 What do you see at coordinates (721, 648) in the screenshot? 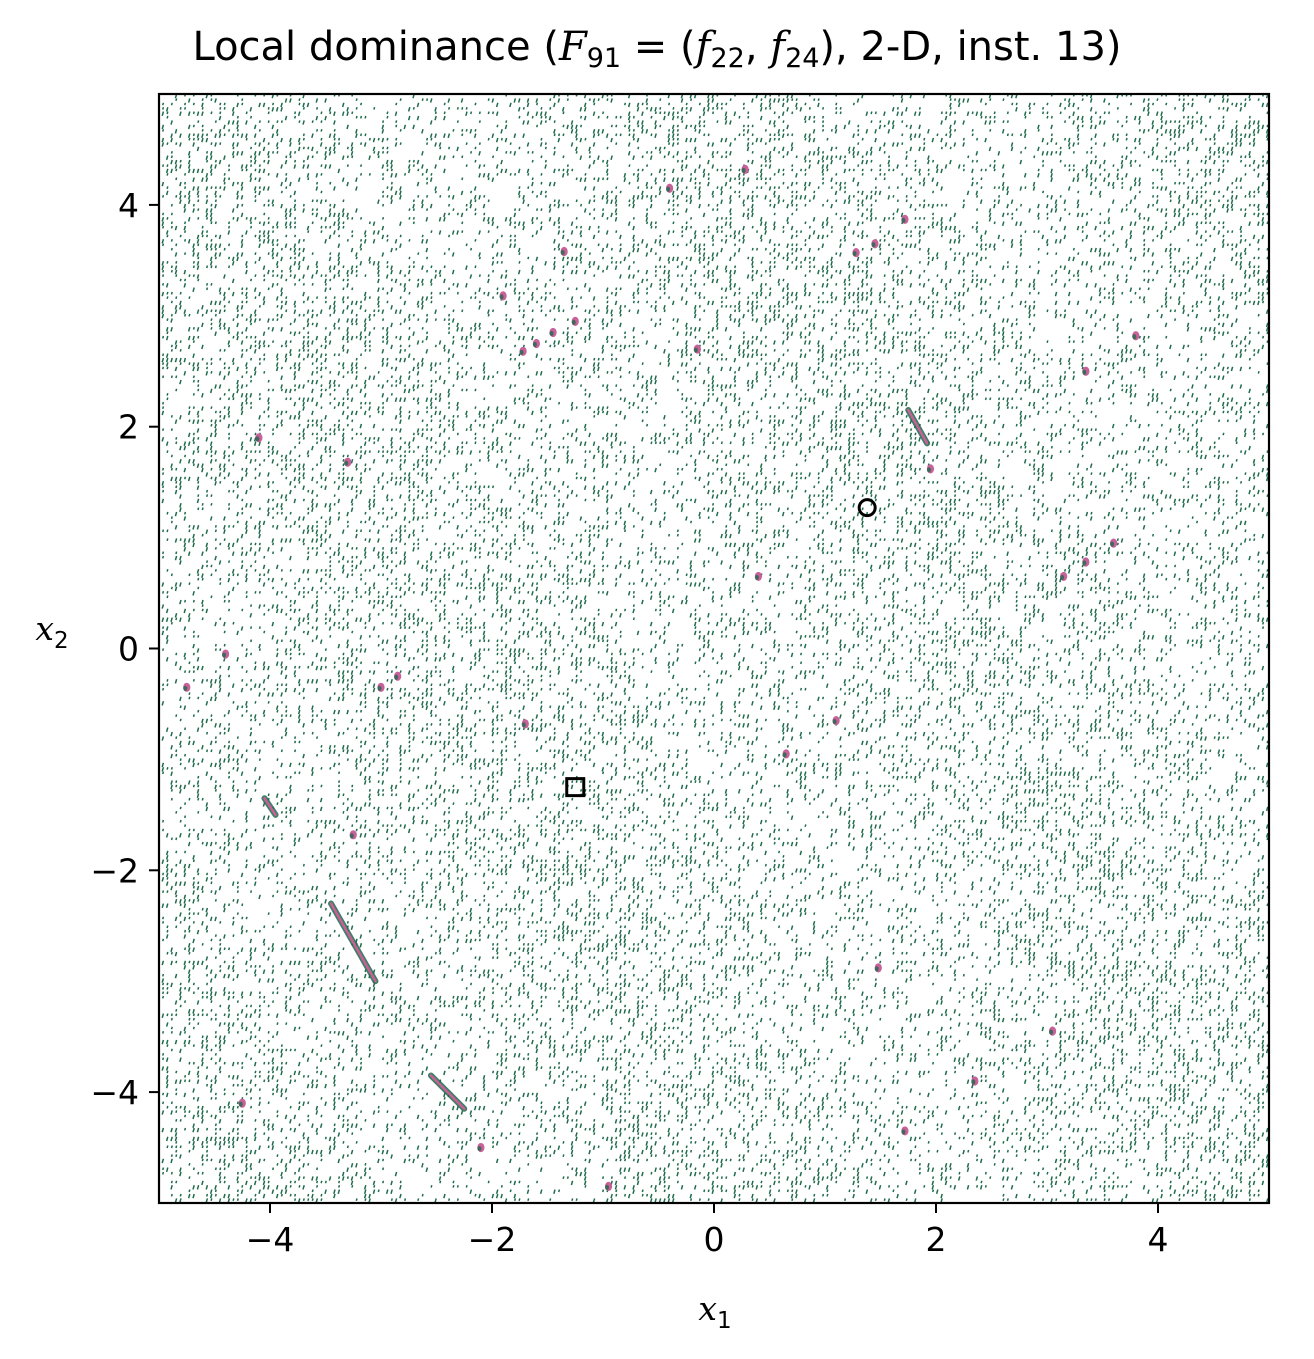
I see `optima-markers` at bounding box center [721, 648].